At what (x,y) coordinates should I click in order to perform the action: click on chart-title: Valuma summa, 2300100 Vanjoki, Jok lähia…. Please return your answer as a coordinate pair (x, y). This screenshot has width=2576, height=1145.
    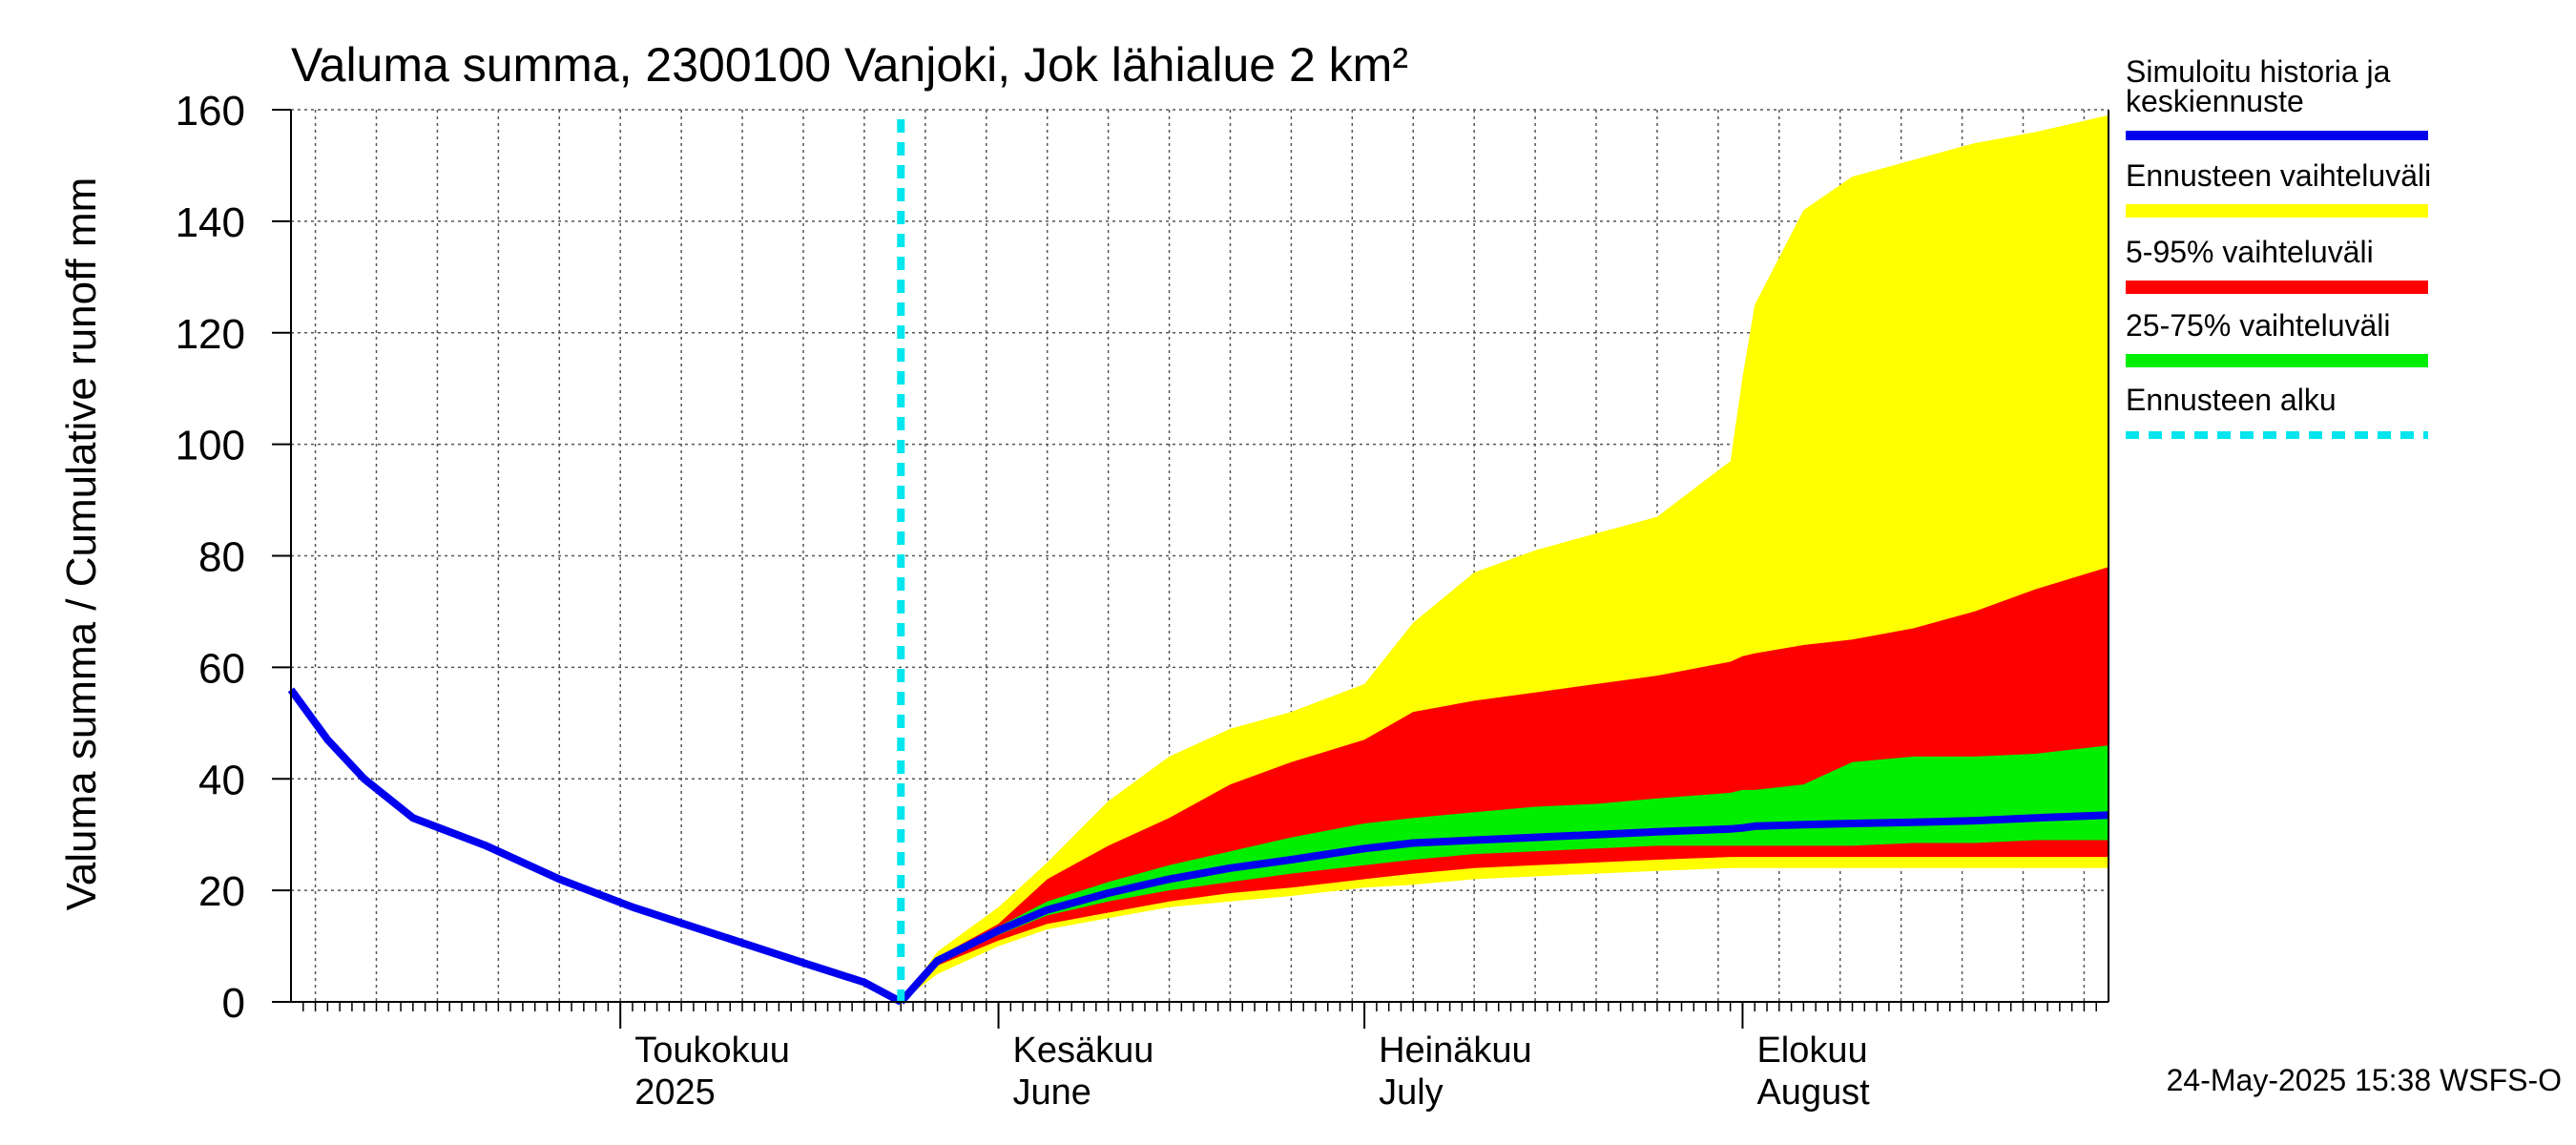
    Looking at the image, I should click on (849, 65).